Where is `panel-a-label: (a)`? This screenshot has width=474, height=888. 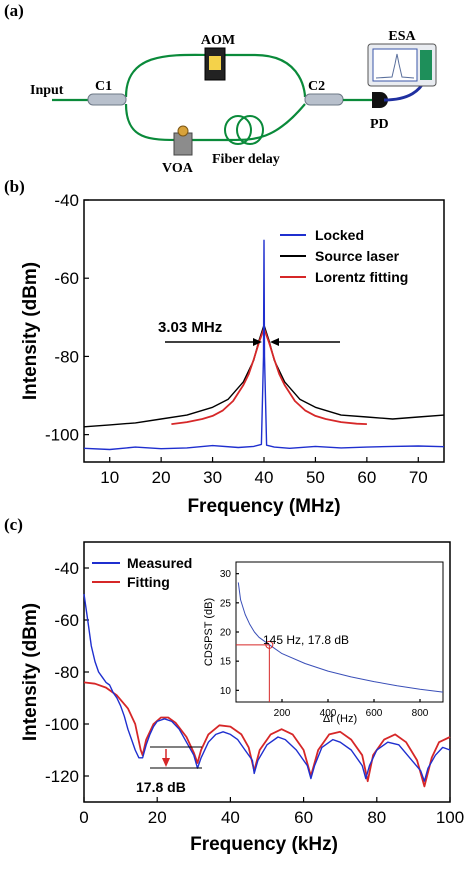
panel-a-label: (a) is located at coordinates (14, 10).